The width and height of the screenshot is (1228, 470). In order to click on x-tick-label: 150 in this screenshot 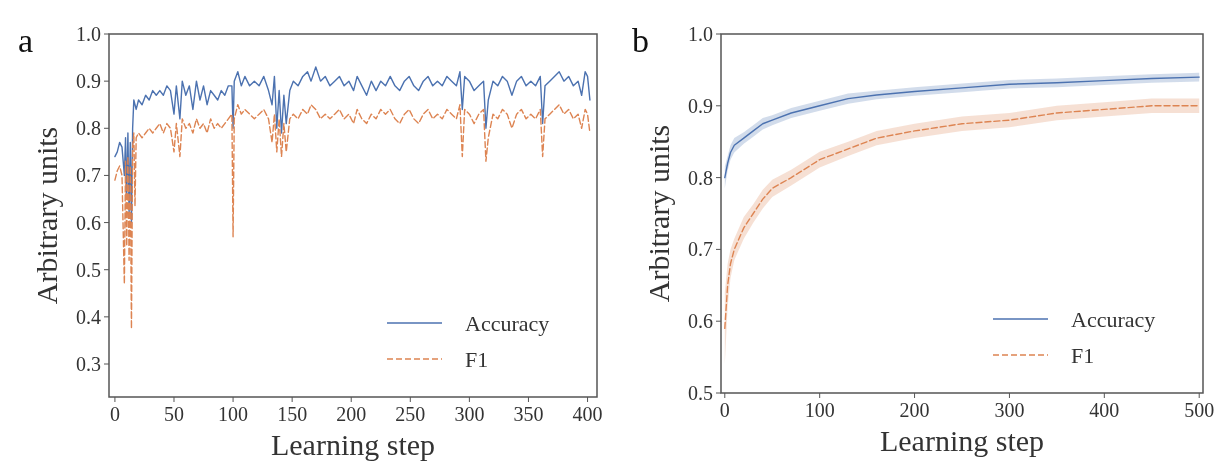, I will do `click(292, 414)`.